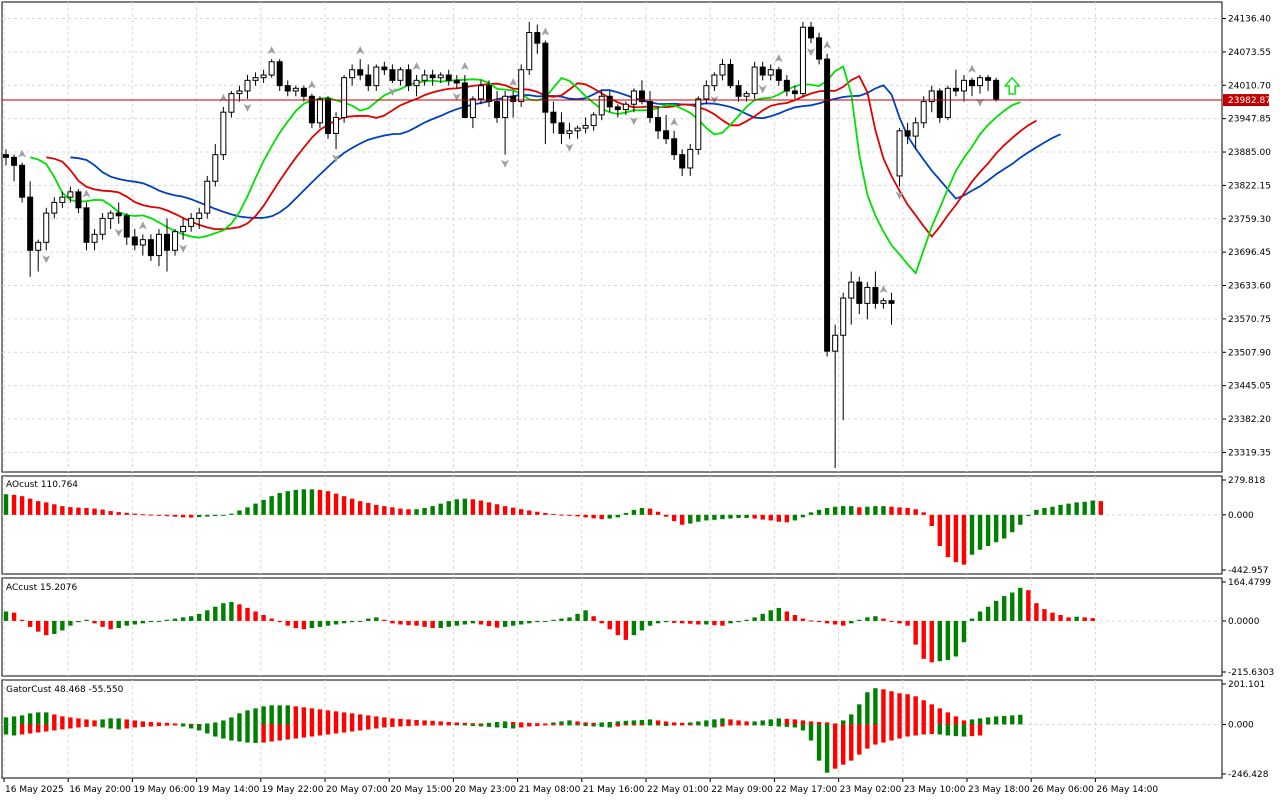  Describe the element at coordinates (1248, 775) in the screenshot. I see `y-tick-label: -246.428` at that location.